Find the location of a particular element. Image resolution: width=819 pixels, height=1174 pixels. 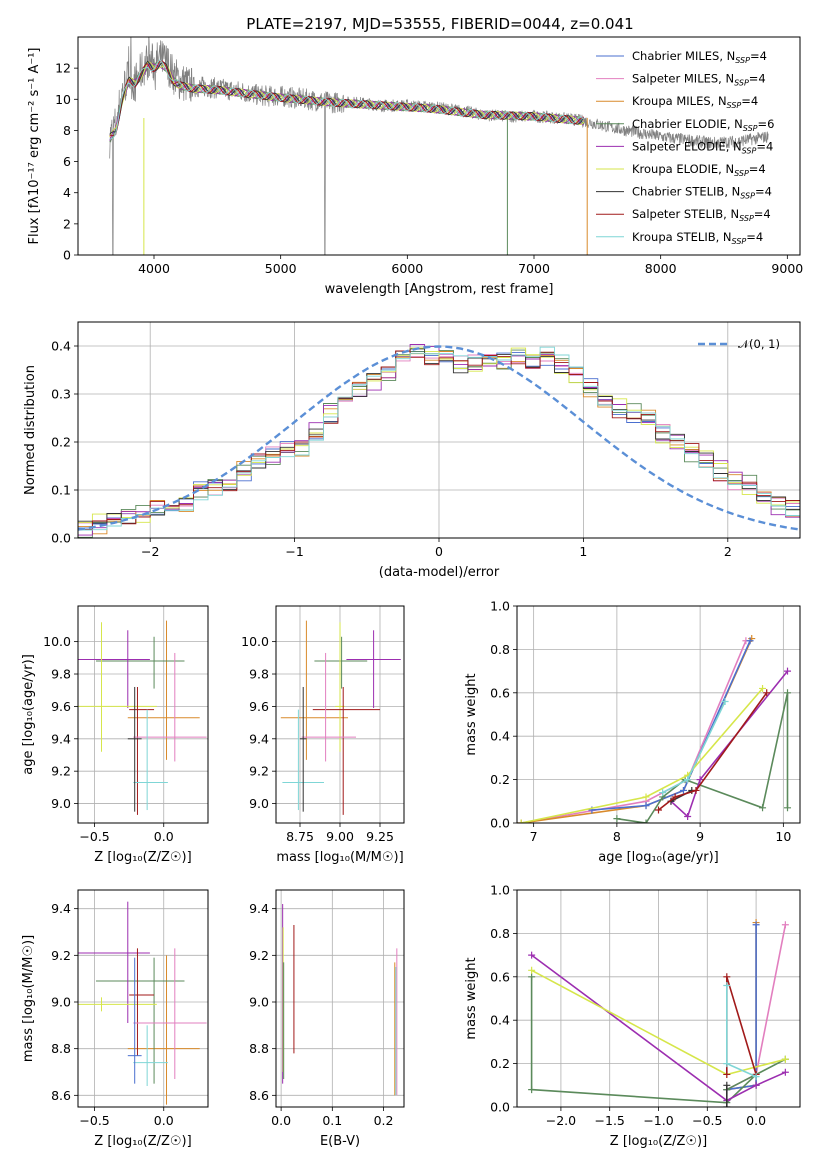

y-tick-label: 0.6 is located at coordinates (500, 692).